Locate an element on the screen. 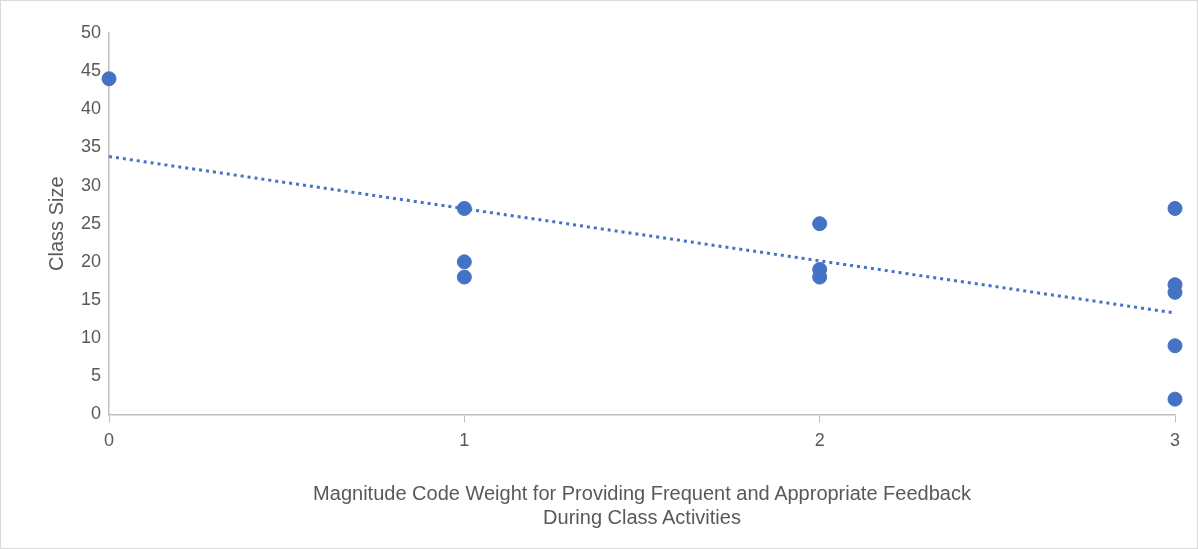 This screenshot has height=549, width=1198. x-tick-label: 1 is located at coordinates (464, 440).